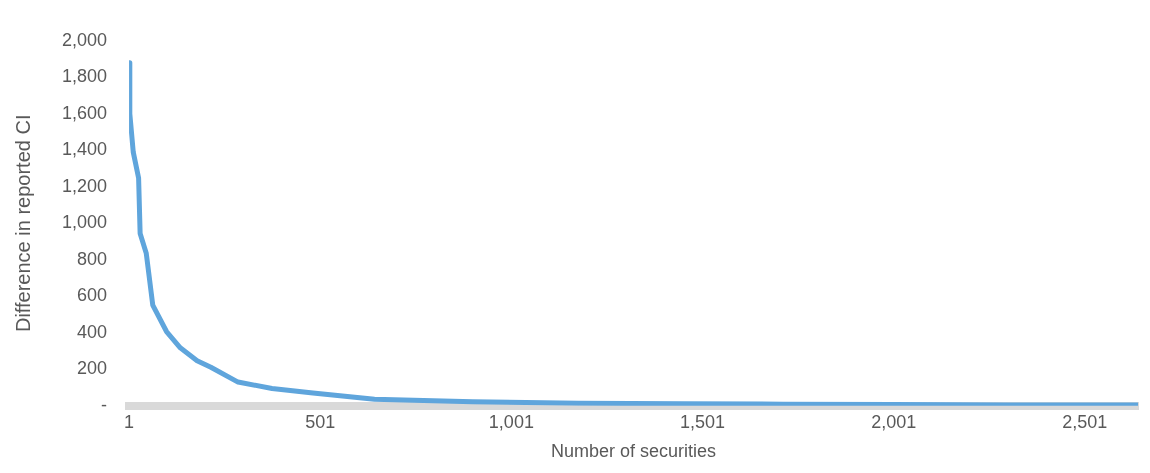 Image resolution: width=1150 pixels, height=473 pixels. Describe the element at coordinates (633, 451) in the screenshot. I see `x-axis-title: Number of securities` at that location.